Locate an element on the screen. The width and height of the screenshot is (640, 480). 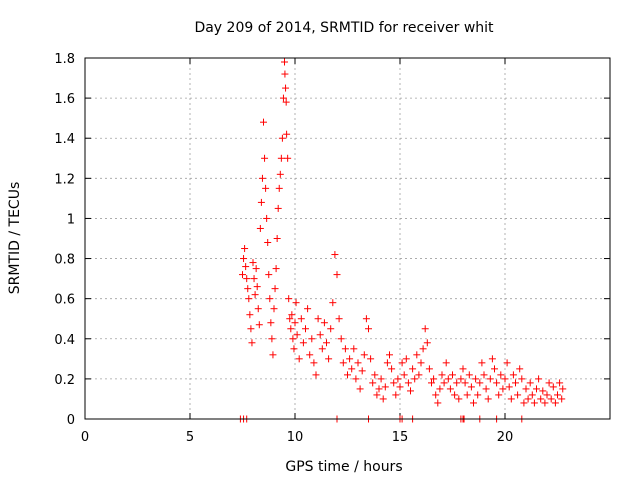
x-axis-label: GPS time / hours is located at coordinates (343, 467).